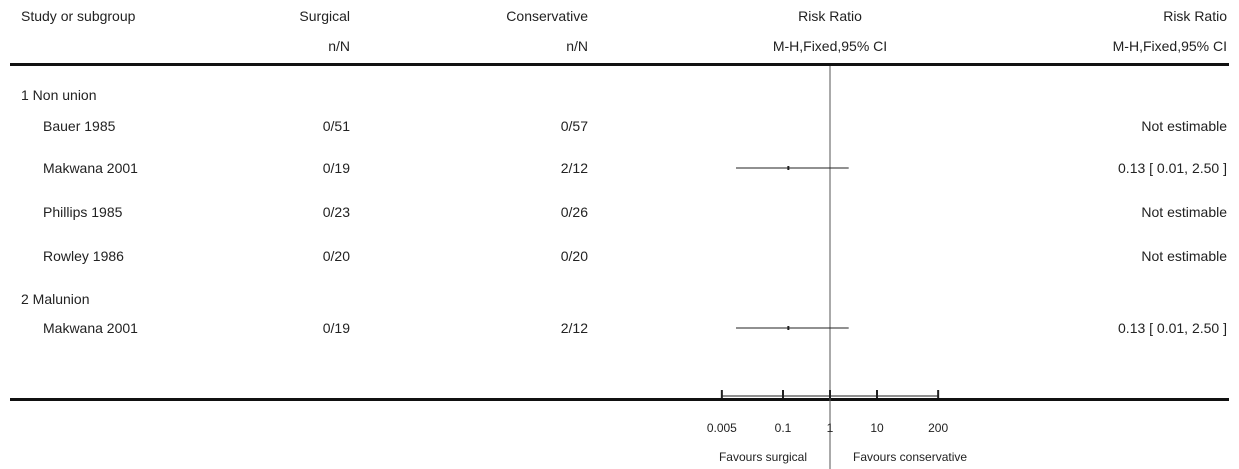 This screenshot has height=469, width=1239. What do you see at coordinates (574, 256) in the screenshot?
I see `conservative-value: 0/20` at bounding box center [574, 256].